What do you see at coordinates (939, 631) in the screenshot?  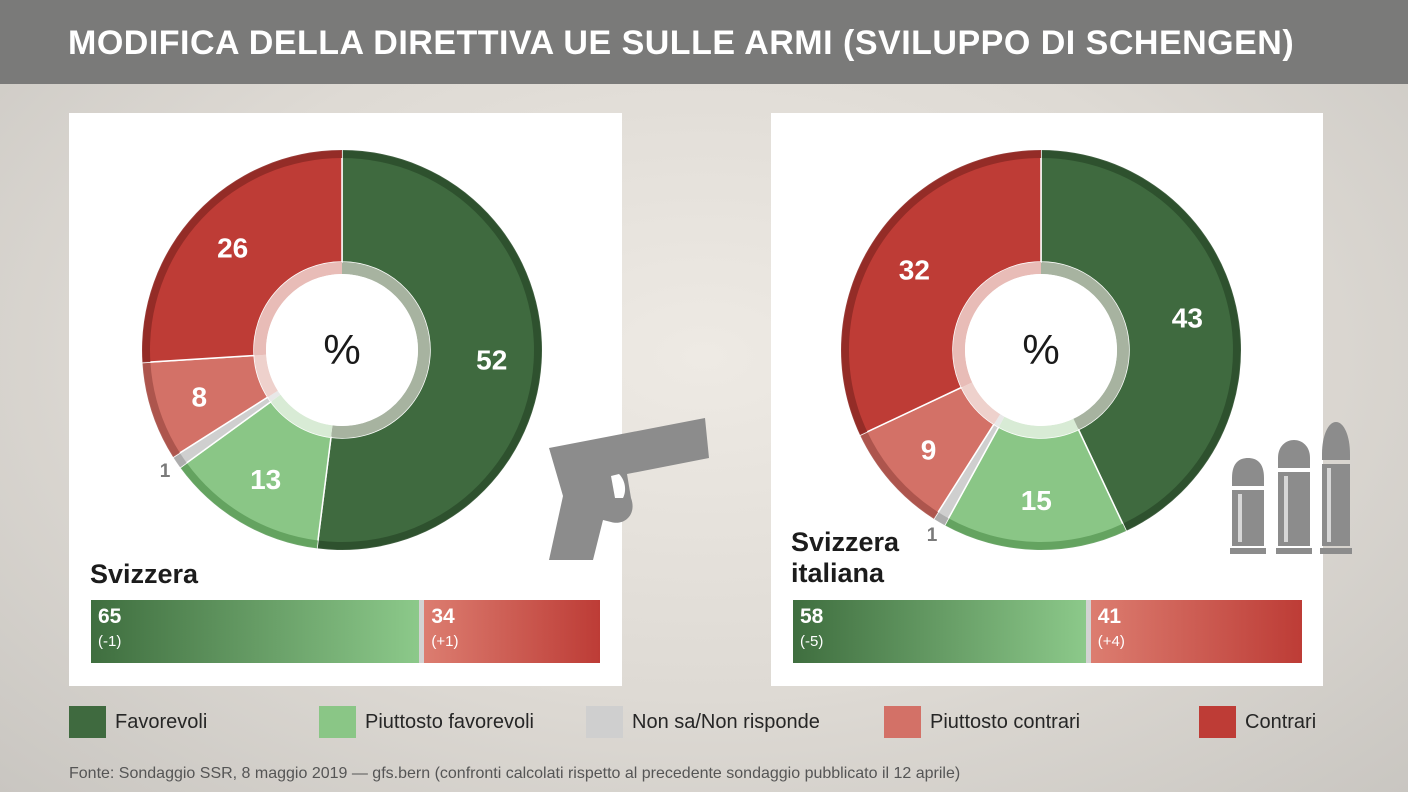 I see `summary-bar-favorevoli: 58 (-5)` at bounding box center [939, 631].